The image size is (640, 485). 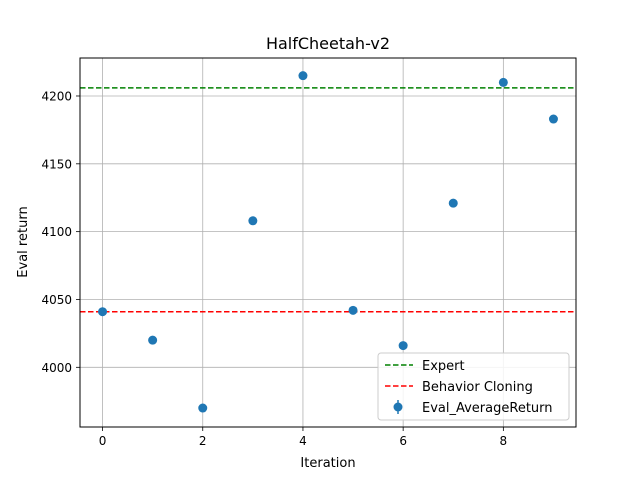 What do you see at coordinates (504, 441) in the screenshot?
I see `x-tick-label: 8` at bounding box center [504, 441].